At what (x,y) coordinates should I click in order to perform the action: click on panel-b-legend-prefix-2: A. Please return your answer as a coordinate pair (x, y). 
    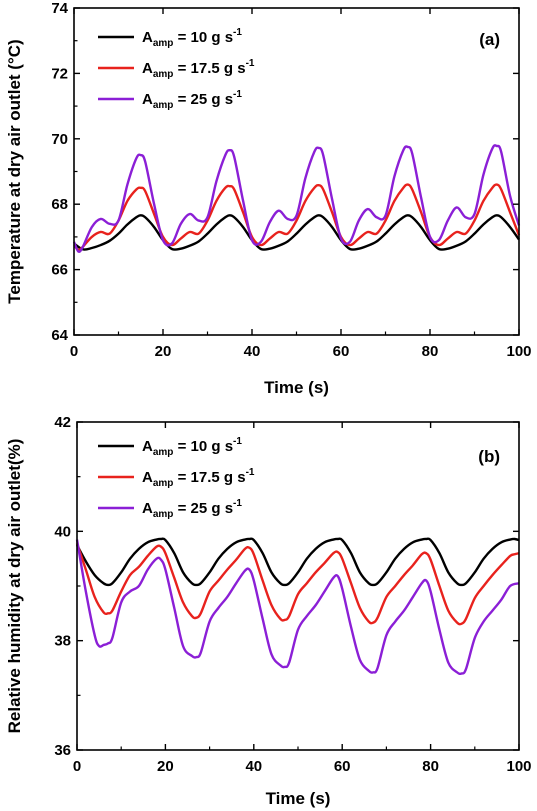
    Looking at the image, I should click on (147, 508).